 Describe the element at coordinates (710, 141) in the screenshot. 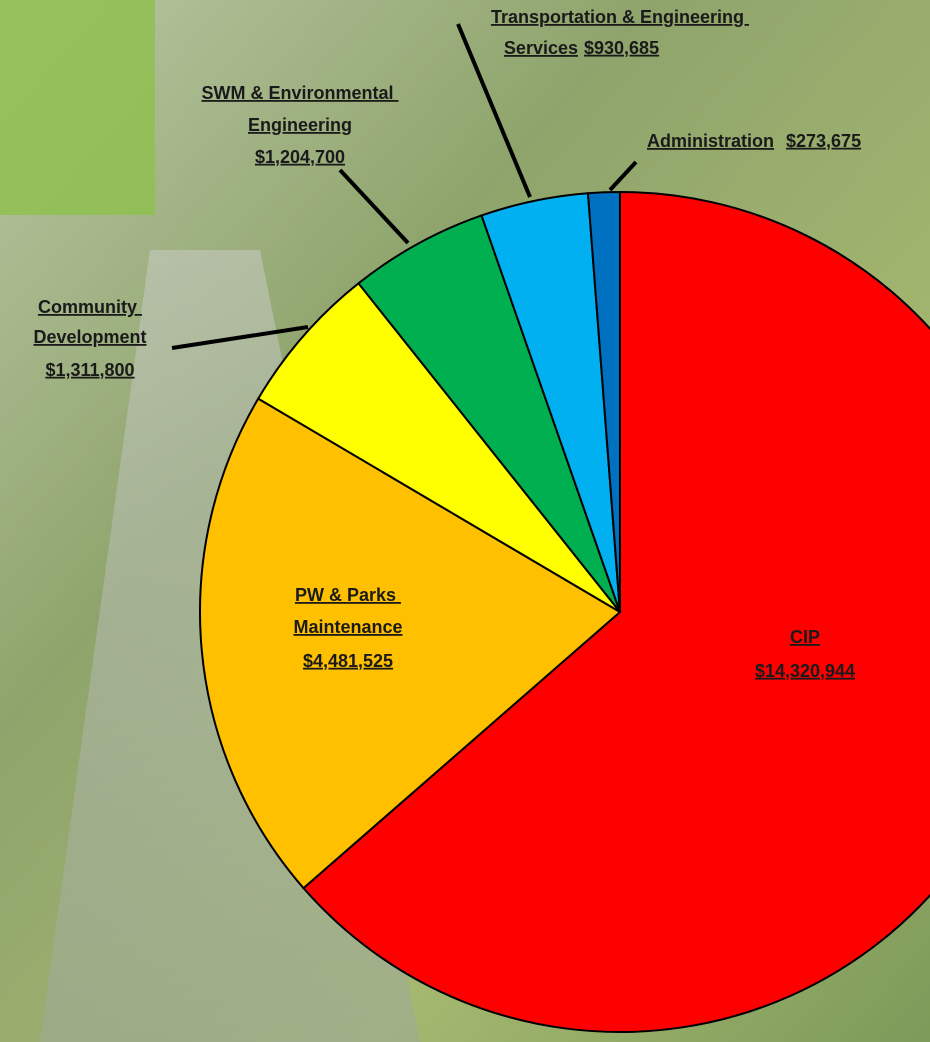

I see `slice-label: Administration` at that location.